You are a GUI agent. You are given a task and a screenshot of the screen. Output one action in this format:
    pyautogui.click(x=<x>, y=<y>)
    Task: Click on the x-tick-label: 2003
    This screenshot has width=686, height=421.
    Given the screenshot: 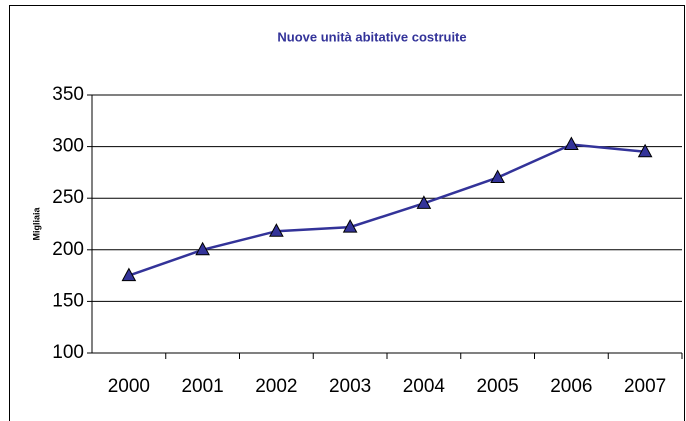 What is the action you would take?
    pyautogui.click(x=350, y=386)
    